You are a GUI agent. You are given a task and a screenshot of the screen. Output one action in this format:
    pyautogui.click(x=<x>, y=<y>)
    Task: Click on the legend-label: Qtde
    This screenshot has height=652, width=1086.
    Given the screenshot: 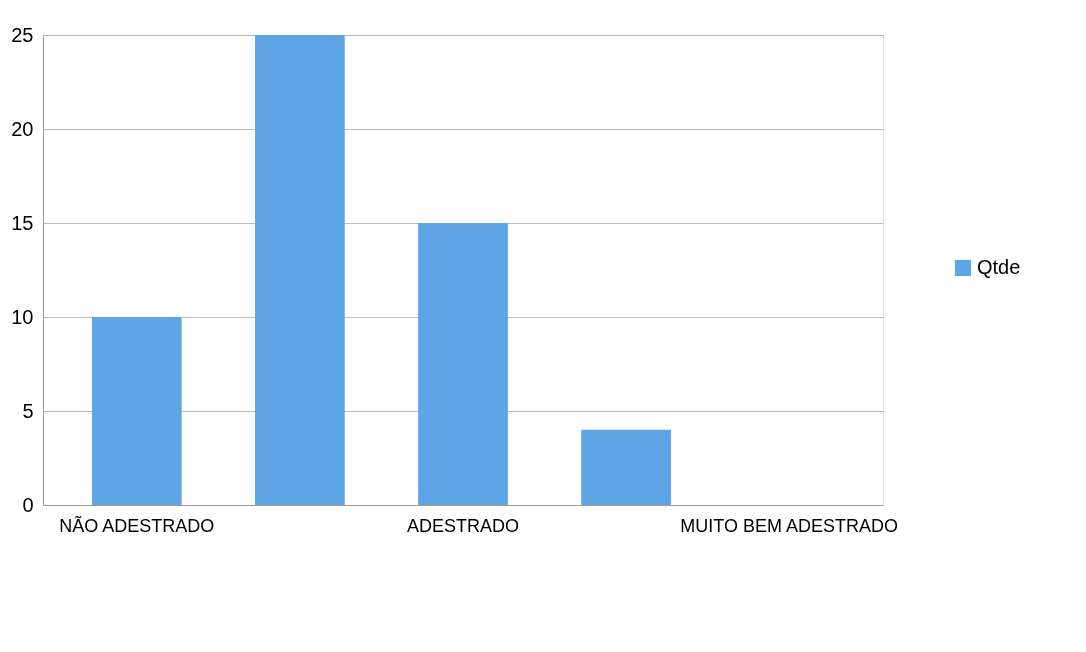 What is the action you would take?
    pyautogui.click(x=999, y=267)
    